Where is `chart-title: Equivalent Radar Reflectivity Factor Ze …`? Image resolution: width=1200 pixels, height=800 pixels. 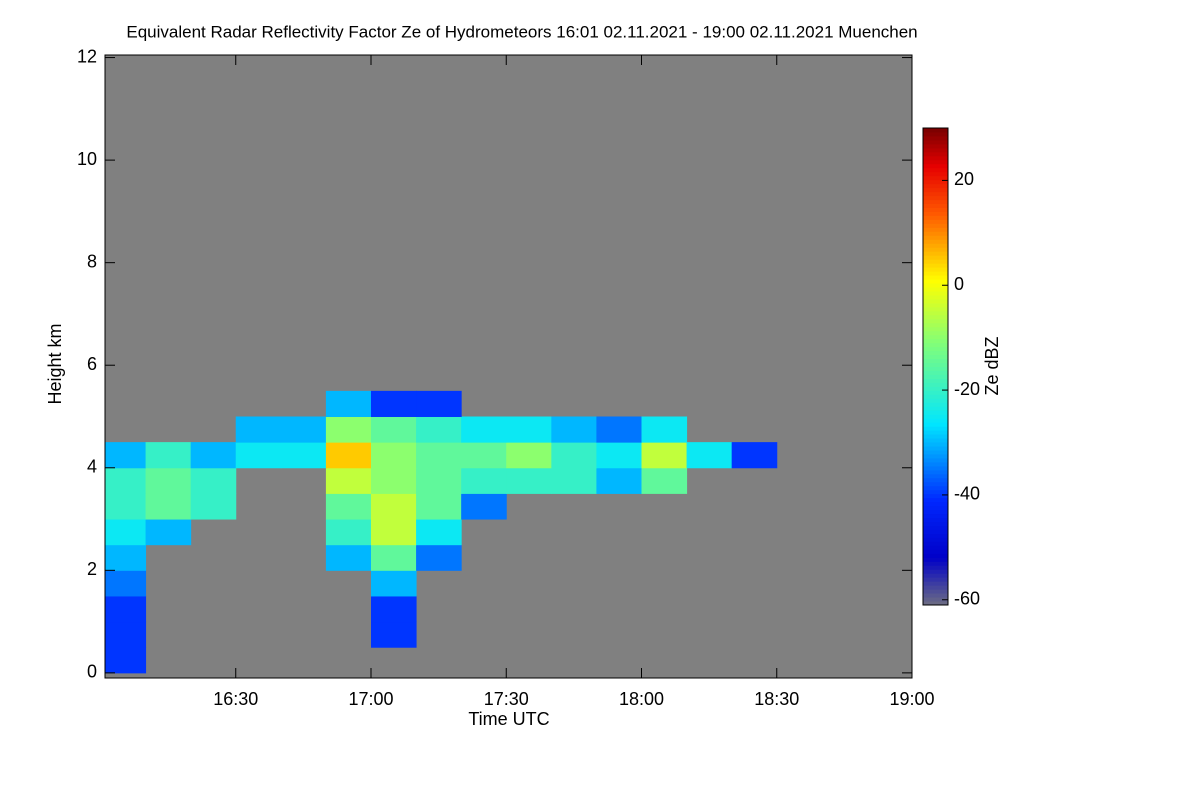 chart-title: Equivalent Radar Reflectivity Factor Ze … is located at coordinates (521, 31).